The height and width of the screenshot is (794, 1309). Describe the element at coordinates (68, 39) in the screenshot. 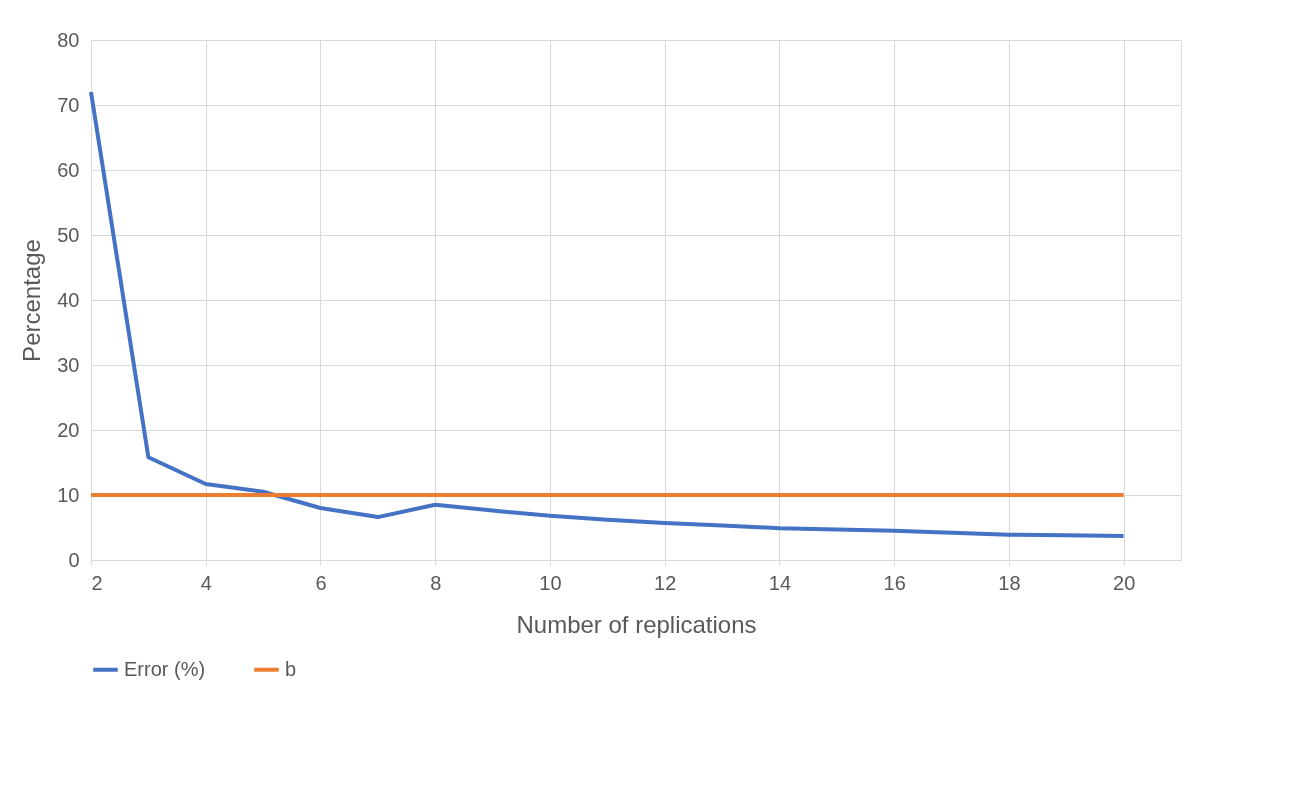

I see `y-tick-label: 80` at that location.